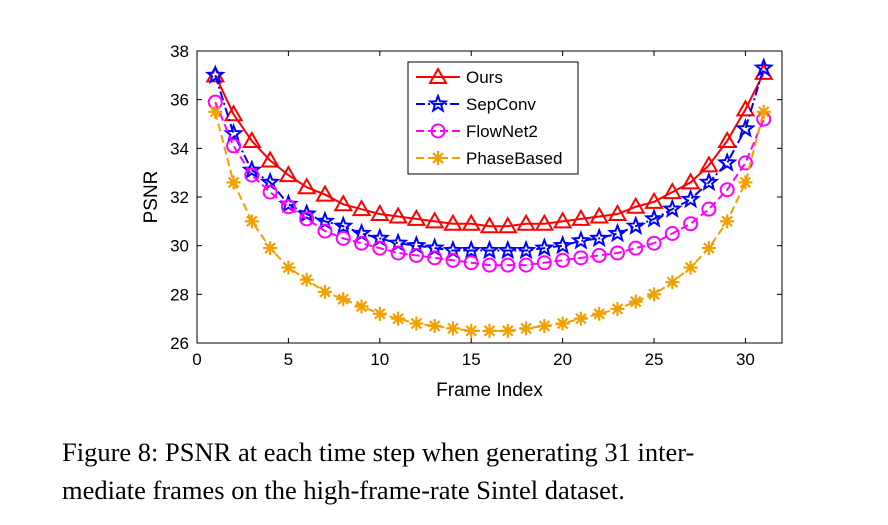 This screenshot has width=888, height=525. Describe the element at coordinates (514, 158) in the screenshot. I see `legend-label: PhaseBased` at that location.